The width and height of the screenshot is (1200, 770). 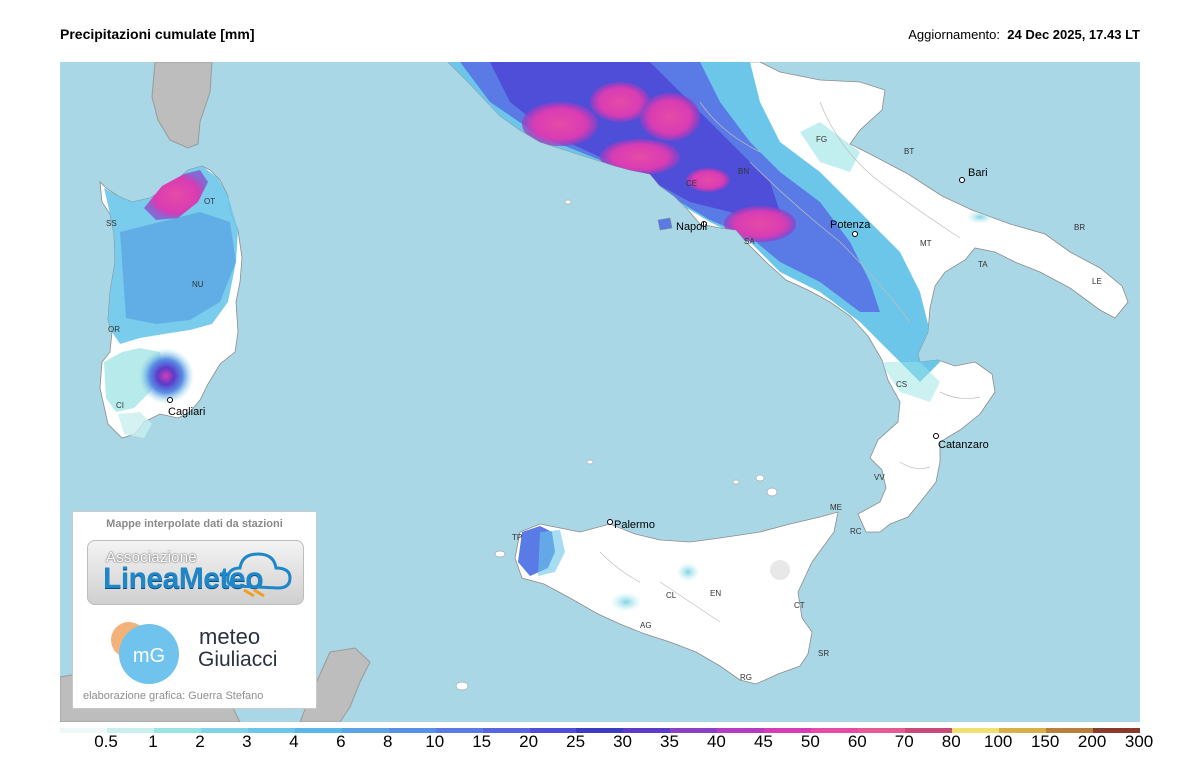 What do you see at coordinates (500, 554) in the screenshot?
I see `egadi-island` at bounding box center [500, 554].